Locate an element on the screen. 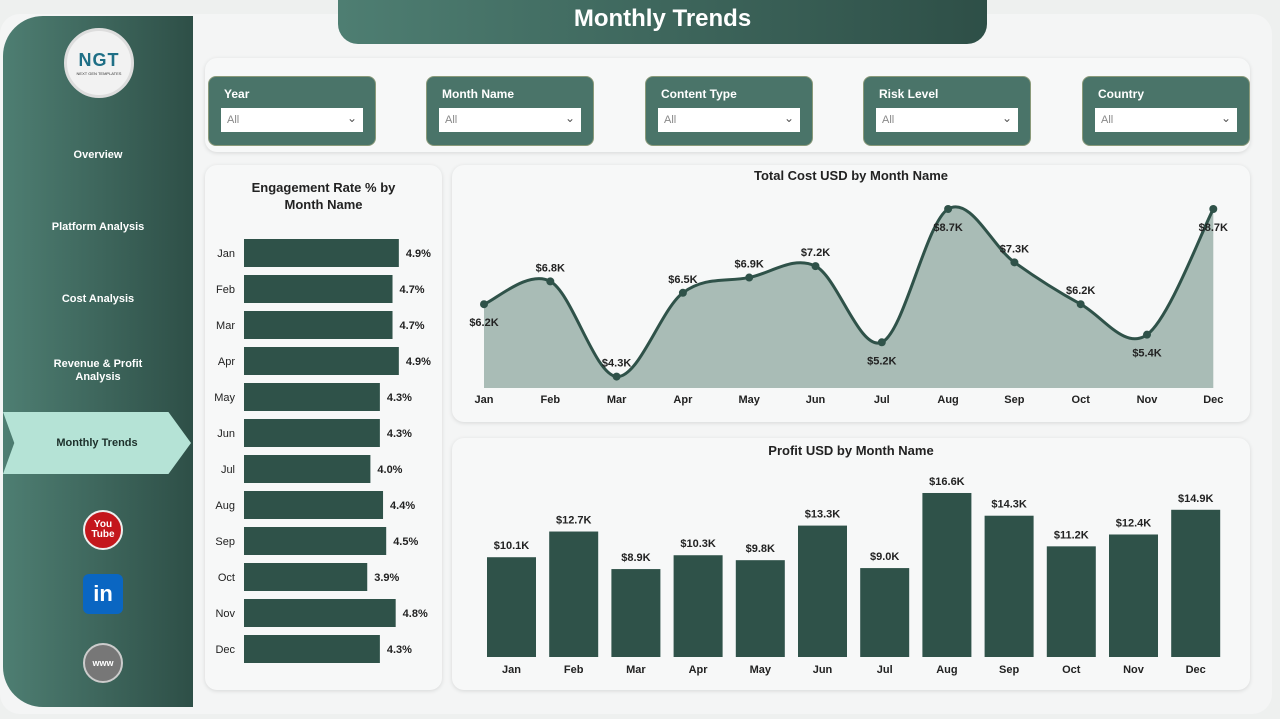 This screenshot has width=1280, height=719. filter-risk-level: Risk Level All ⌄ is located at coordinates (947, 111).